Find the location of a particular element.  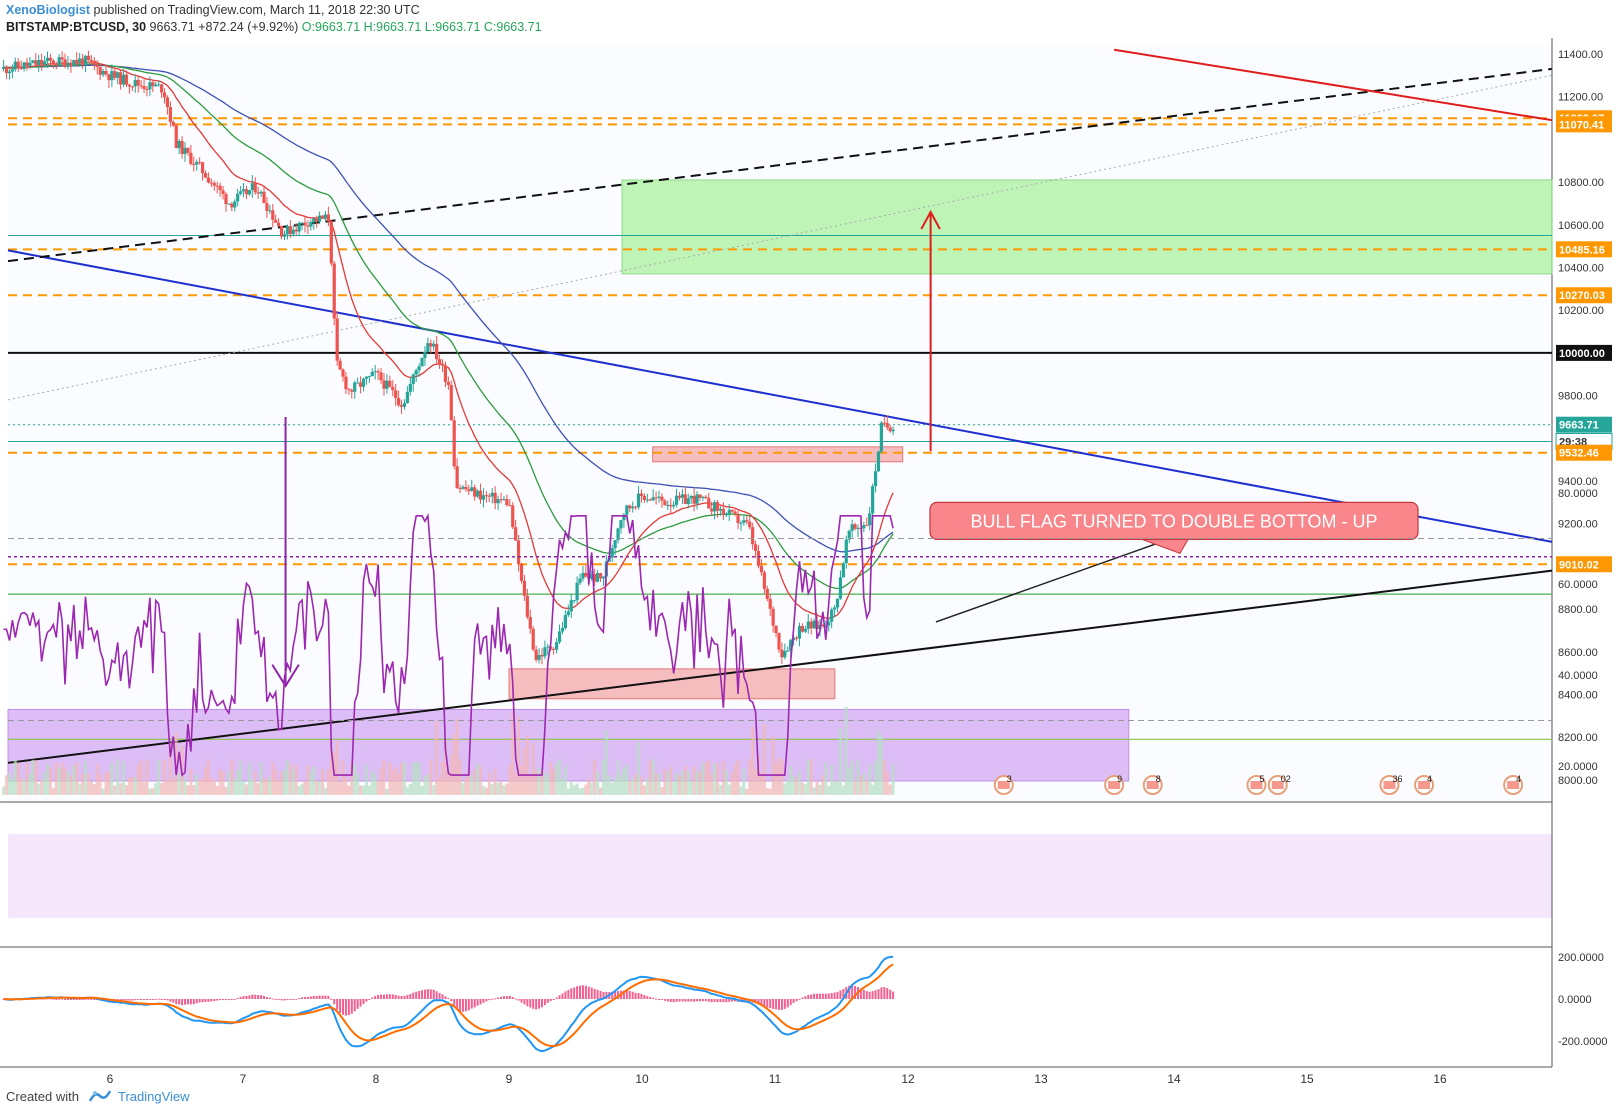

event-count: 02 is located at coordinates (1286, 779).